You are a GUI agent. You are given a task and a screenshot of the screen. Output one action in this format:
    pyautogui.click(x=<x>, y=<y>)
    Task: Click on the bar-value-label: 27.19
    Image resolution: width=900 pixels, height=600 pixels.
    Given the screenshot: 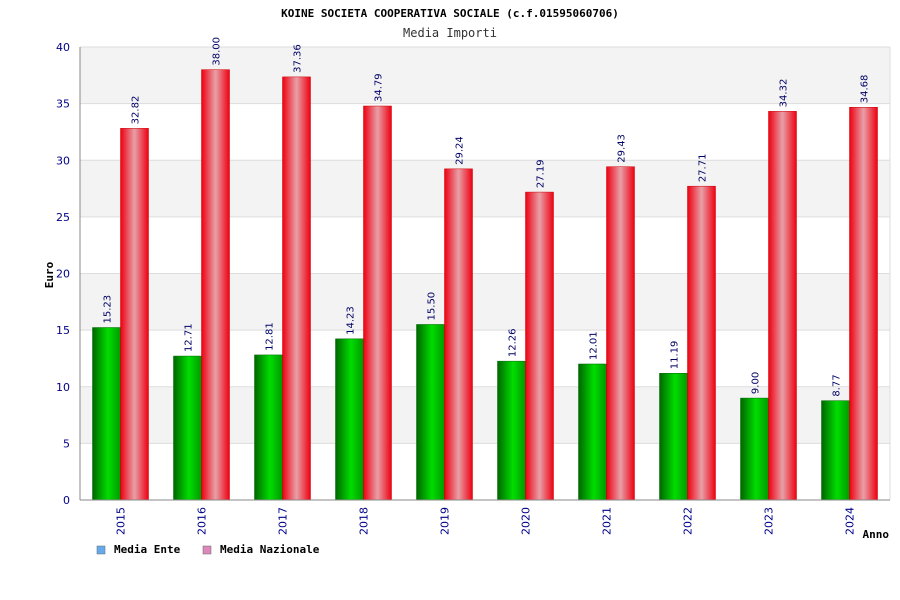 What is the action you would take?
    pyautogui.click(x=541, y=173)
    